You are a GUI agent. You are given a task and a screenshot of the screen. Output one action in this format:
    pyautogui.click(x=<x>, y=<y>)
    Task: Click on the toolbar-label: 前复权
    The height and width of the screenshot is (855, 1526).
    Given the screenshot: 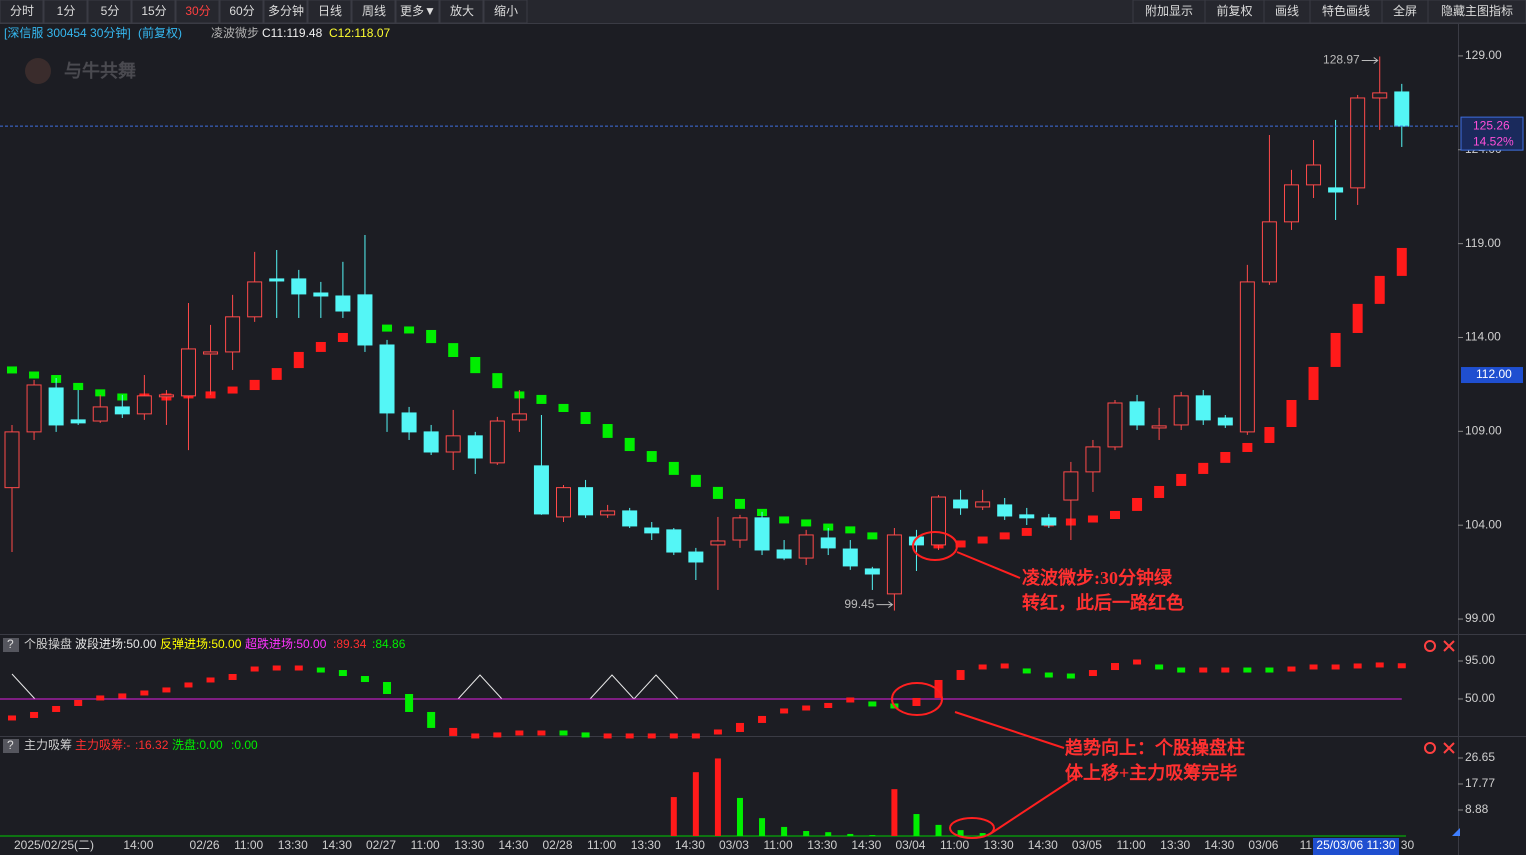 What is the action you would take?
    pyautogui.click(x=1234, y=10)
    